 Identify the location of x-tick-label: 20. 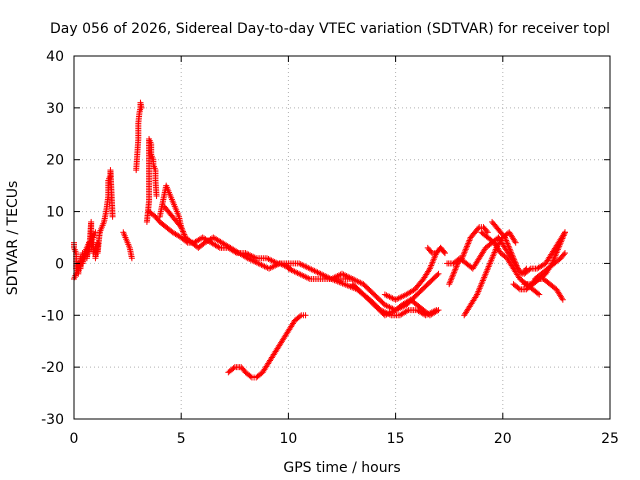
(503, 439).